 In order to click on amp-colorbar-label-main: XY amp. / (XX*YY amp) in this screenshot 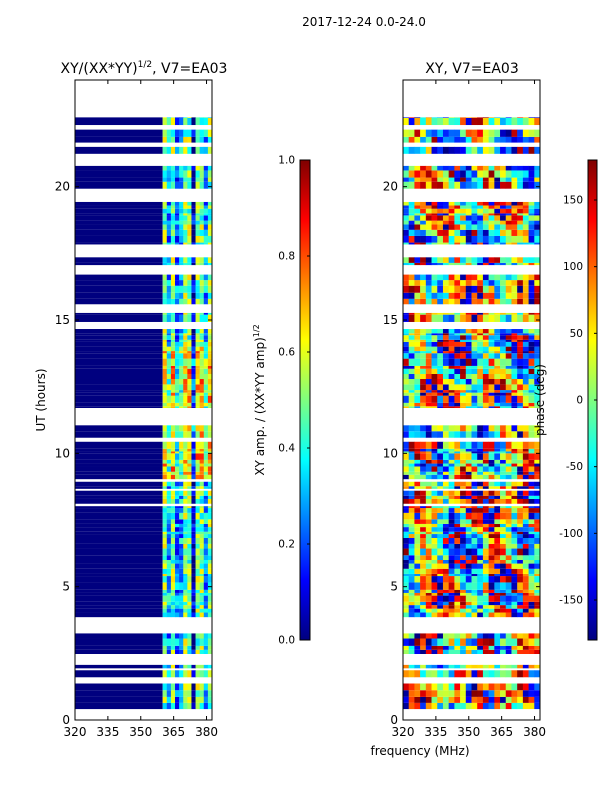, I will do `click(260, 406)`.